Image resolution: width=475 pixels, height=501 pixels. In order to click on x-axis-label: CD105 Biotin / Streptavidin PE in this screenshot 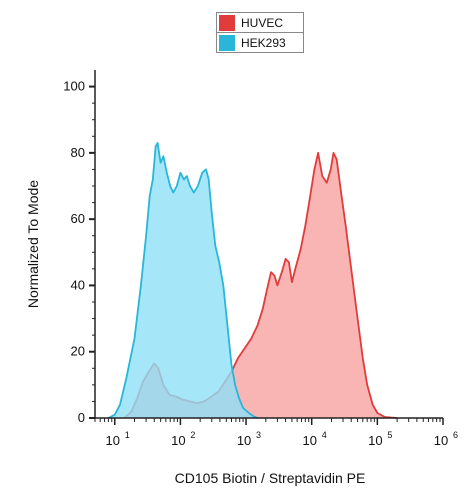, I will do `click(270, 478)`.